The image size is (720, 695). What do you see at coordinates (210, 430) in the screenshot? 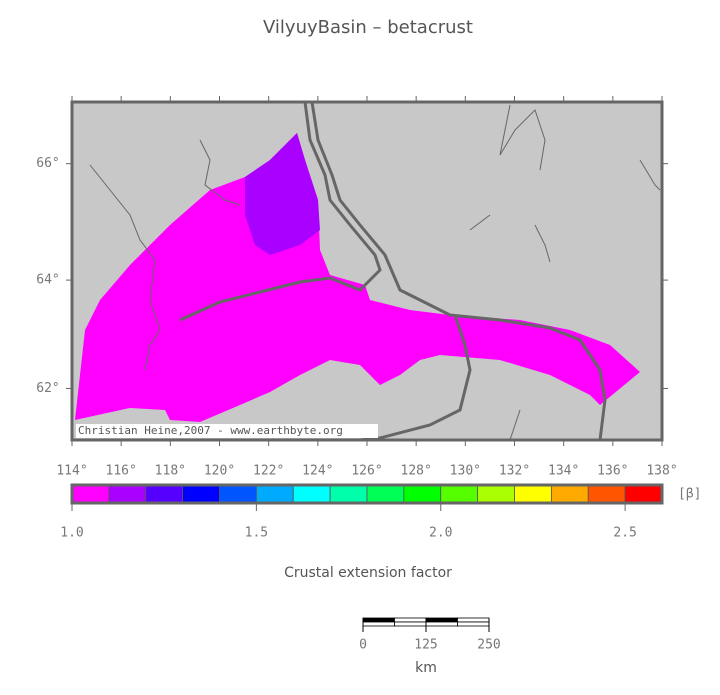
I see `credit: Christian Heine,2007 - www.earthbyte.org` at bounding box center [210, 430].